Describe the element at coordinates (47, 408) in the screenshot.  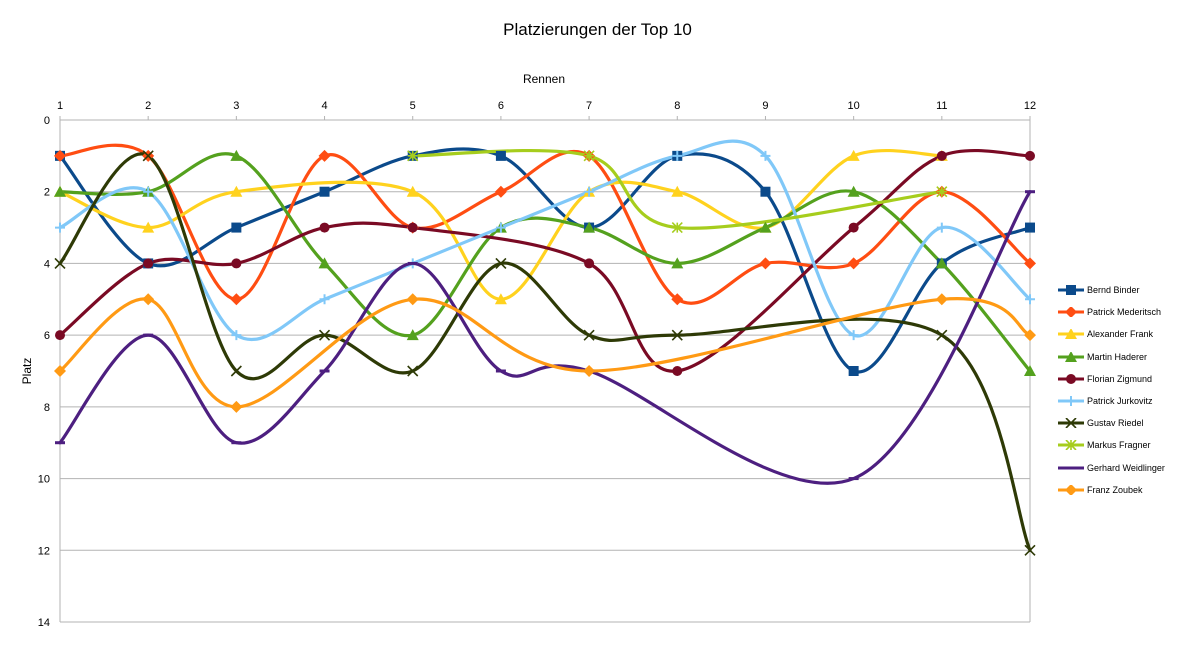
I see `y-tick-label: 8` at that location.